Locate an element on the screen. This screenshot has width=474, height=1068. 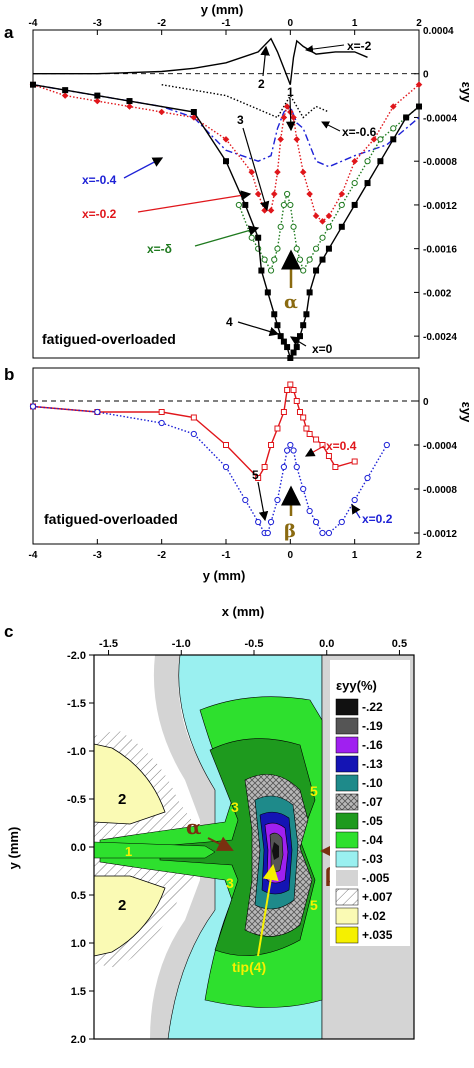
contour-black-tip is located at coordinates (275, 851).